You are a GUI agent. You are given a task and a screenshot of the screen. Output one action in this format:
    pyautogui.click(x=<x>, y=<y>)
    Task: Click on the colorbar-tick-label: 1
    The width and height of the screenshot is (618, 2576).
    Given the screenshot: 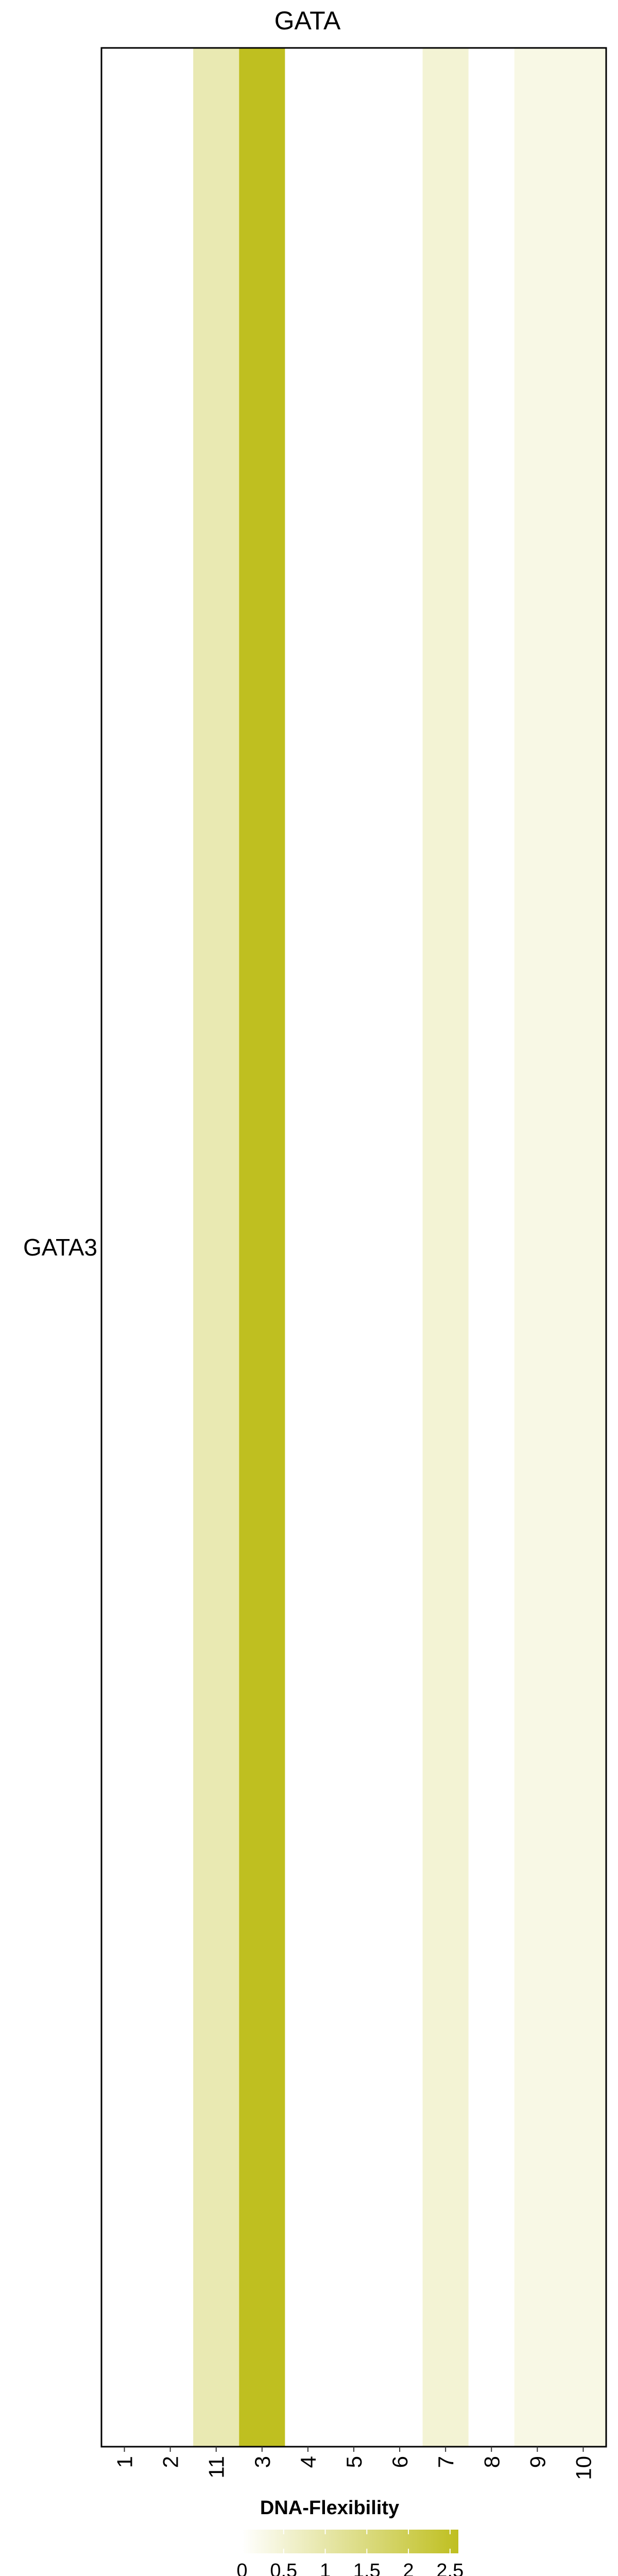 What is the action you would take?
    pyautogui.click(x=326, y=2568)
    